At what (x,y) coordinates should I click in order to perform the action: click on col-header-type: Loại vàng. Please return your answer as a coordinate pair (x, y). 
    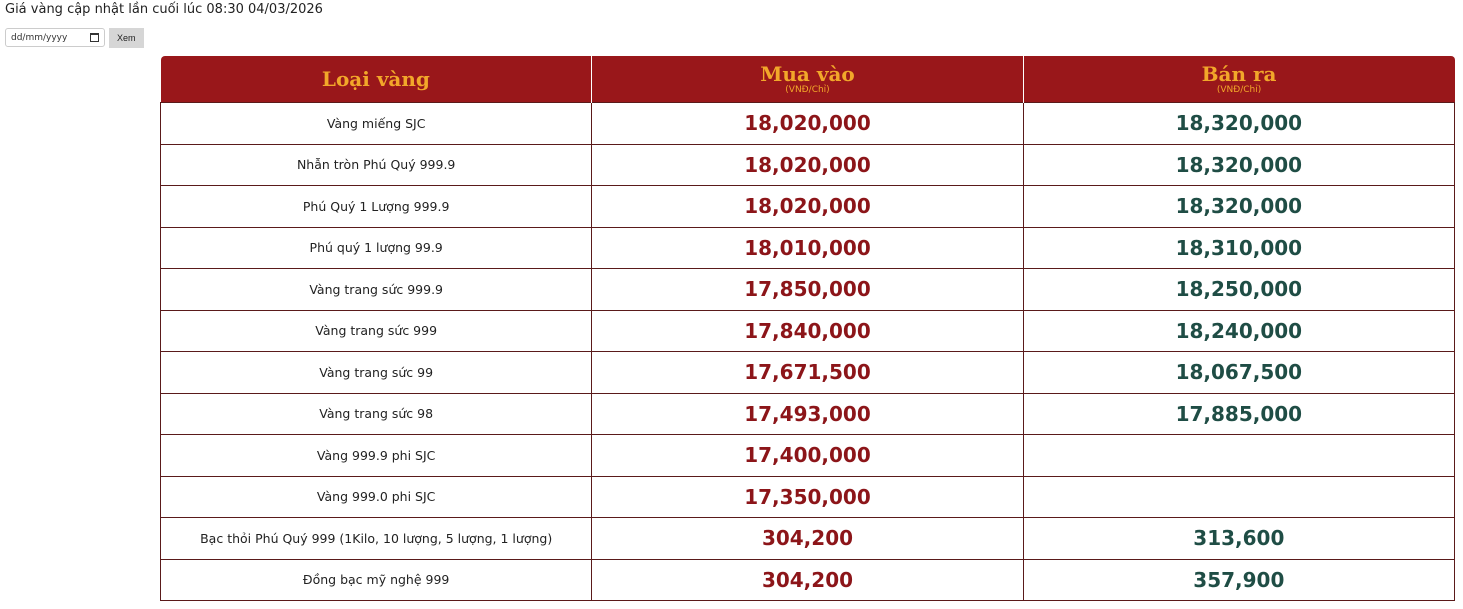
    Looking at the image, I should click on (376, 79).